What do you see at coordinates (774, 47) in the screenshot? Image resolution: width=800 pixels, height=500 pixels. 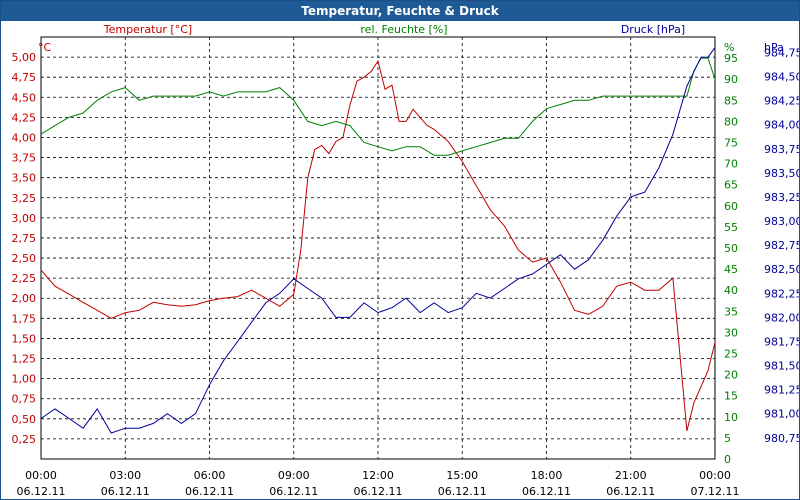 I see `pressure-unit-label: hPa` at bounding box center [774, 47].